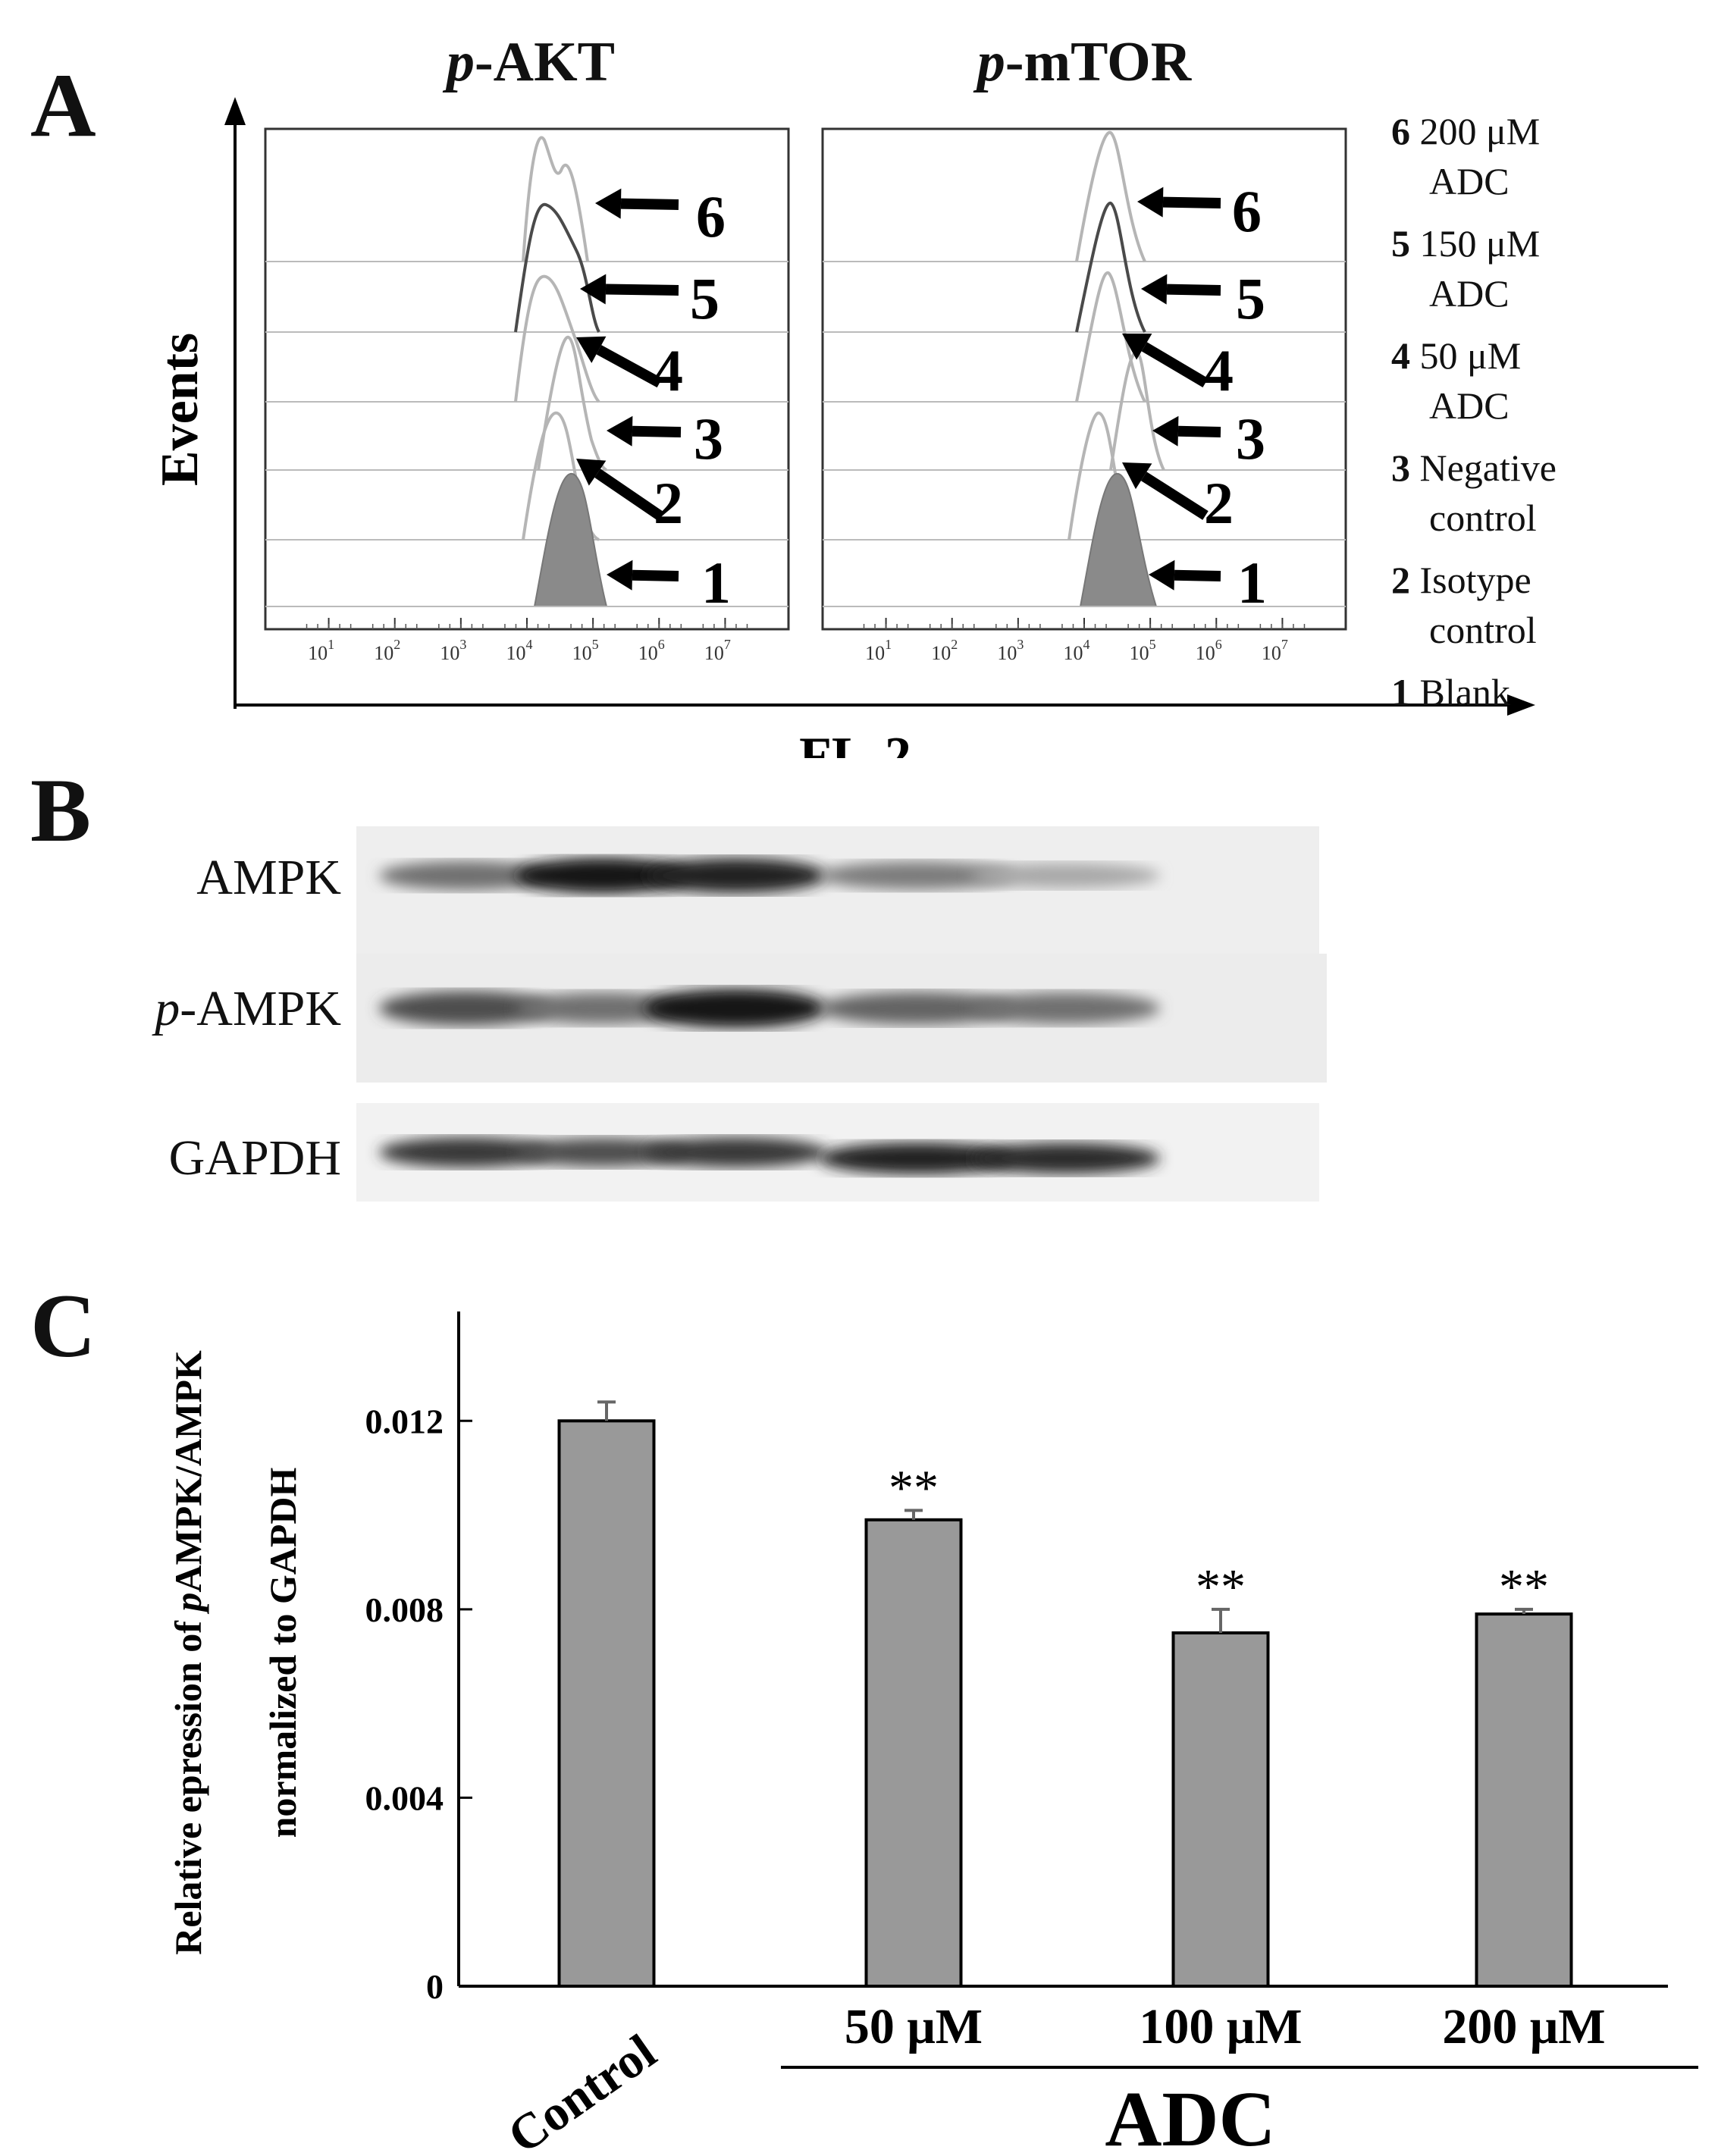  What do you see at coordinates (570, 539) in the screenshot?
I see `pakt-blank-fill` at bounding box center [570, 539].